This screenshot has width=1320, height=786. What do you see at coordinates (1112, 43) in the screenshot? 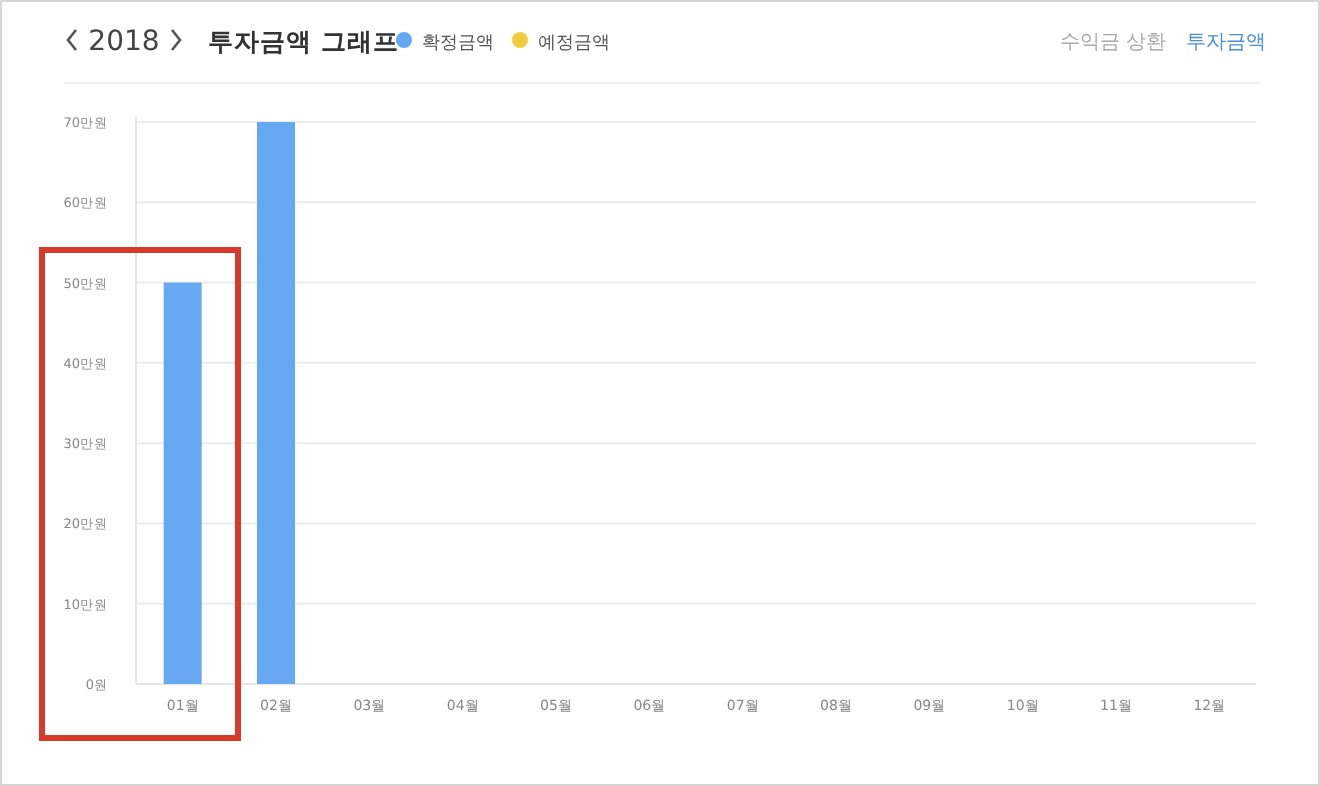
I see `text: 수익금 상환` at bounding box center [1112, 43].